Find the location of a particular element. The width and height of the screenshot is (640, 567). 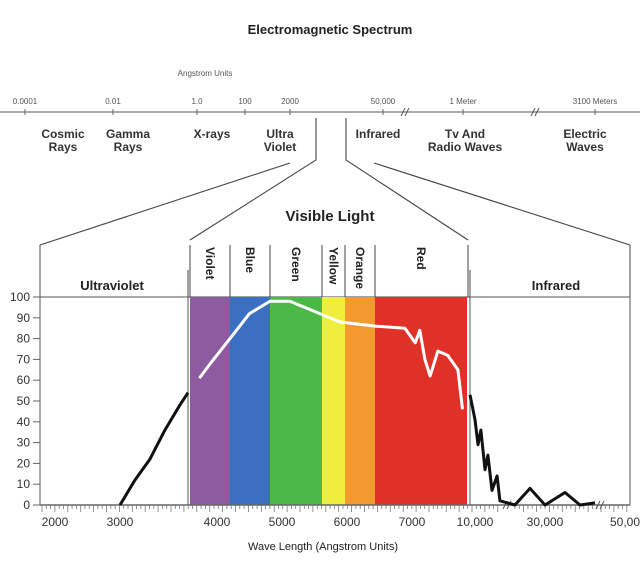

x-tick-label: 10,000 is located at coordinates (475, 522).